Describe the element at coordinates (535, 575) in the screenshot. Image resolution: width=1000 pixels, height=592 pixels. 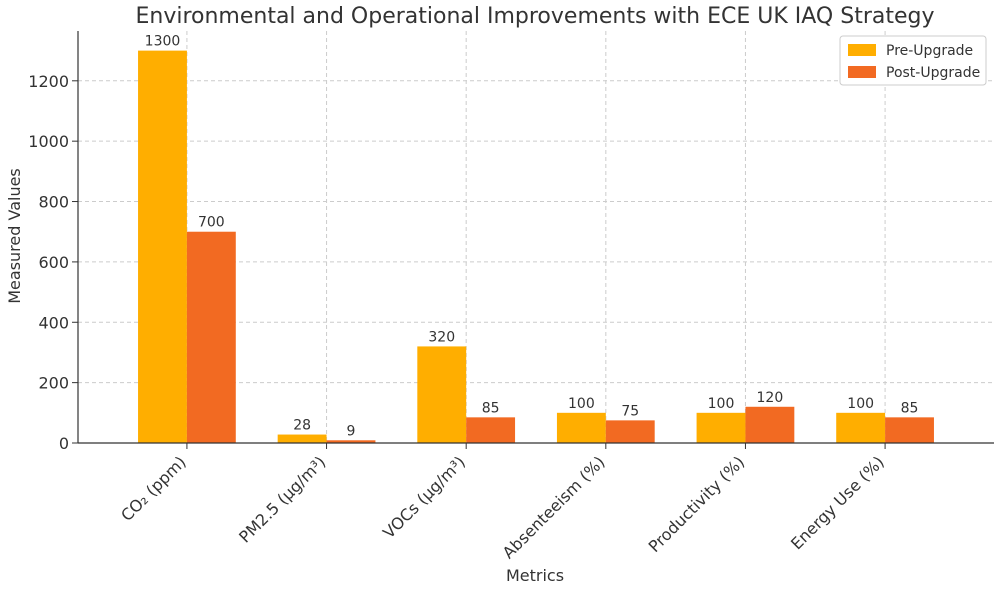
I see `x-axis-label: Metrics` at that location.